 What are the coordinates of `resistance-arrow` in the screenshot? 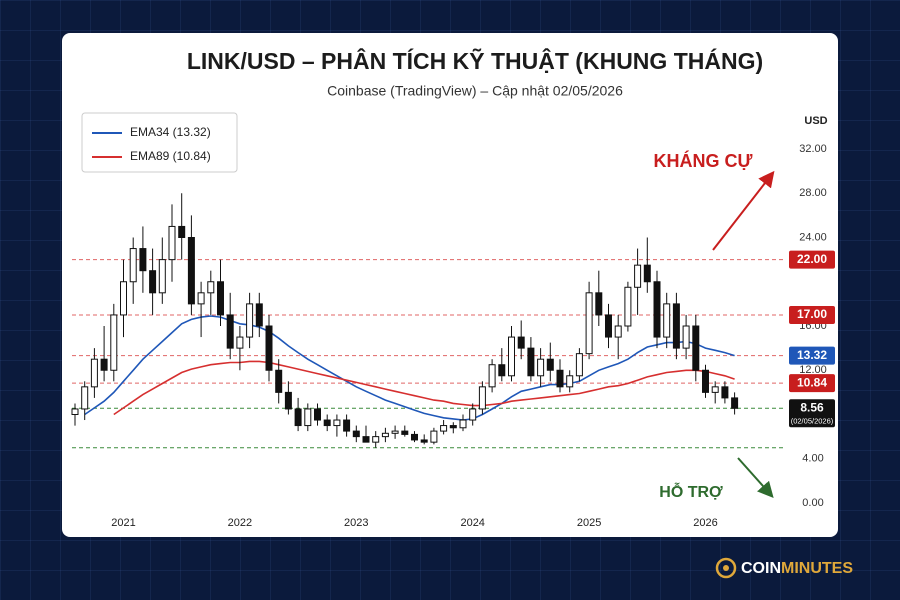 It's located at (743, 210).